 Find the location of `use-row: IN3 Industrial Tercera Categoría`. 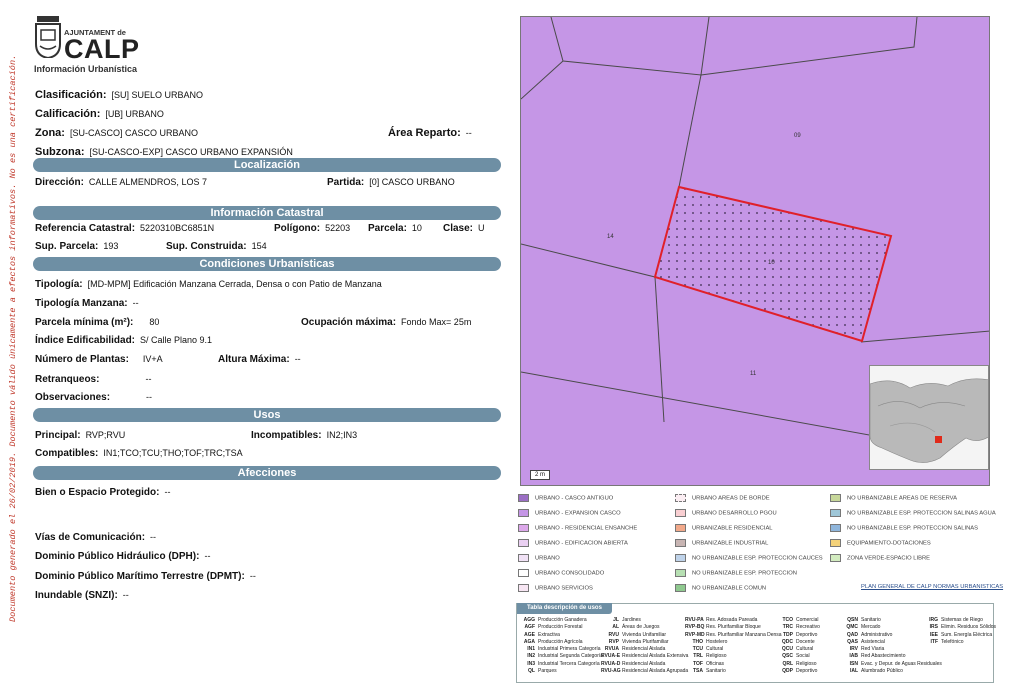

use-row: IN3 Industrial Tercera Categoría is located at coordinates (560, 664).